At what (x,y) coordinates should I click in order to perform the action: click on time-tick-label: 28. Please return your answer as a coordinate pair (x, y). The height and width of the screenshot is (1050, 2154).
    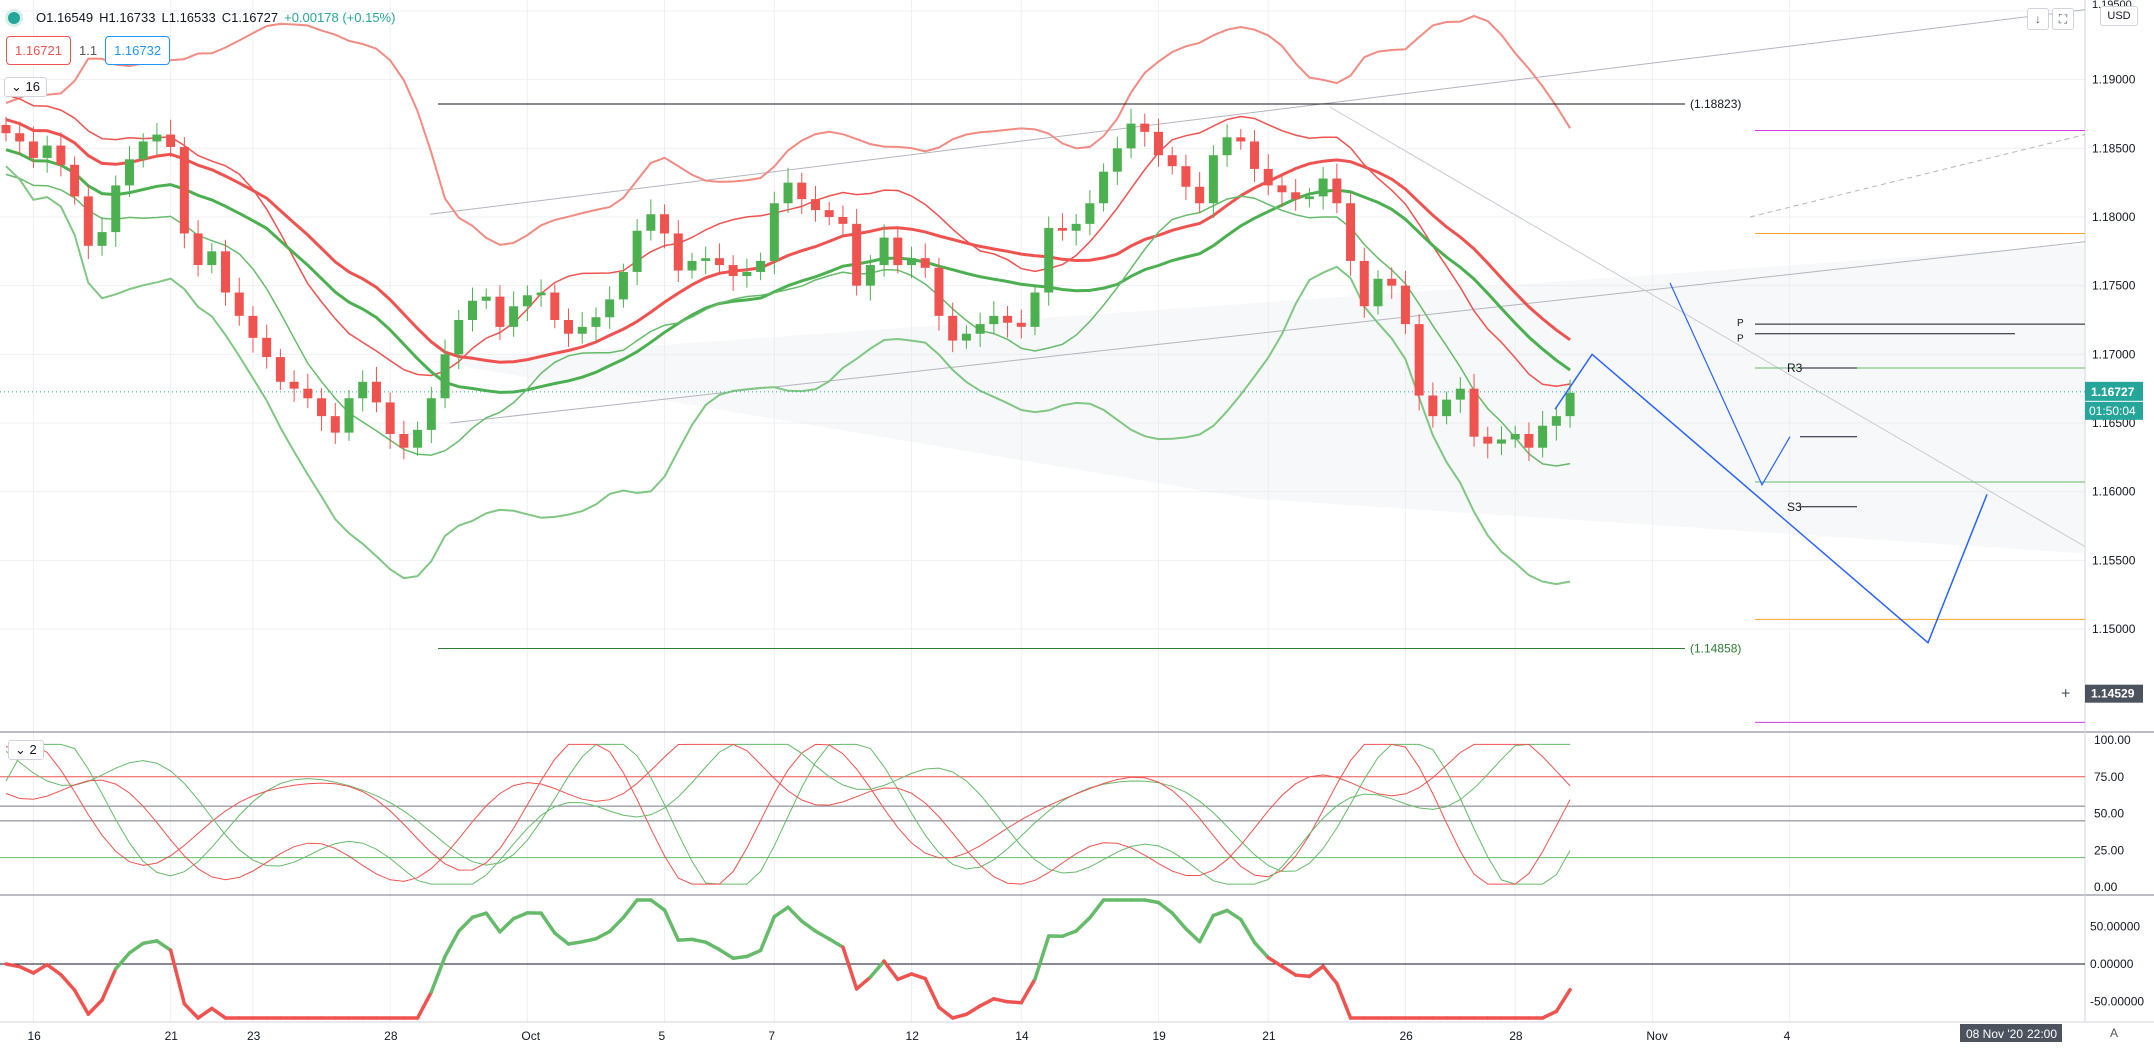
    Looking at the image, I should click on (391, 1036).